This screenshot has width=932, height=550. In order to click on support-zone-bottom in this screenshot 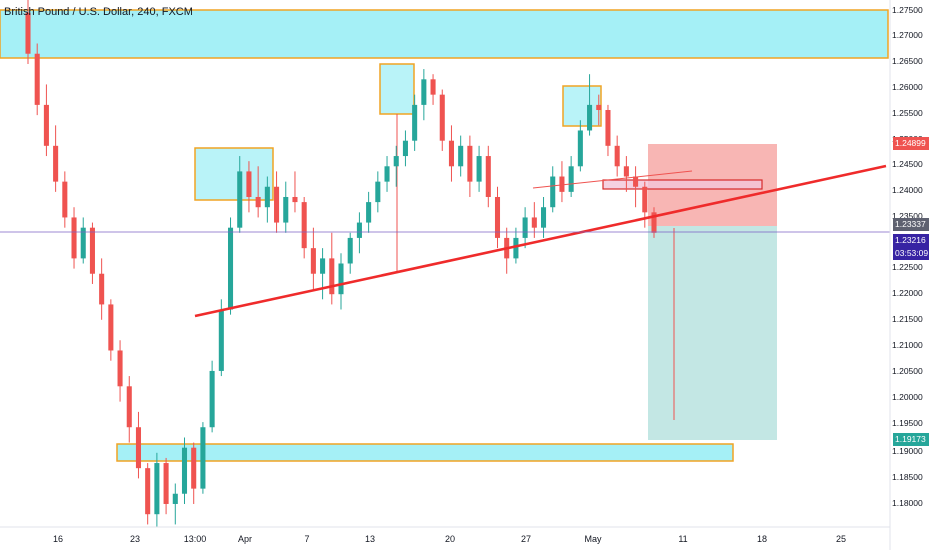, I will do `click(425, 452)`.